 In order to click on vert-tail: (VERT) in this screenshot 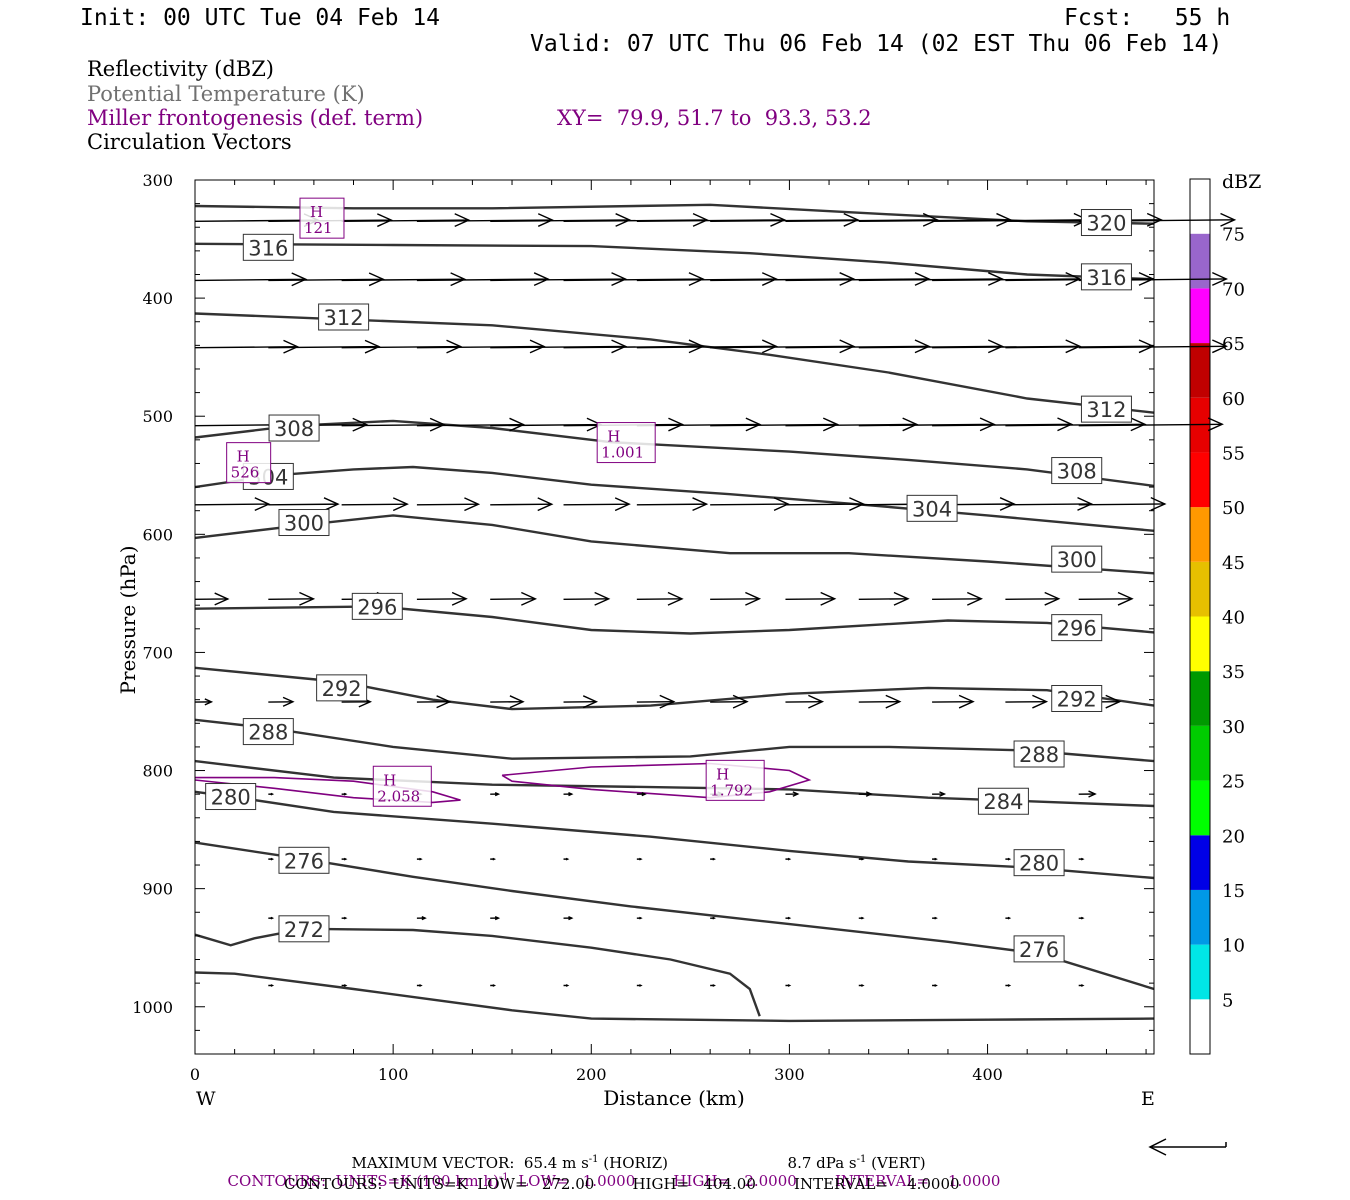, I will do `click(896, 1163)`.